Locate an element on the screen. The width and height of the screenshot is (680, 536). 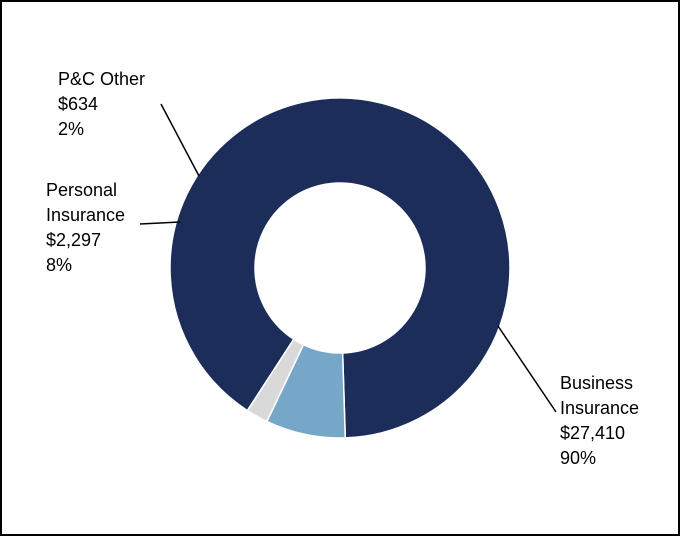
slice-percent: 90% is located at coordinates (578, 458).